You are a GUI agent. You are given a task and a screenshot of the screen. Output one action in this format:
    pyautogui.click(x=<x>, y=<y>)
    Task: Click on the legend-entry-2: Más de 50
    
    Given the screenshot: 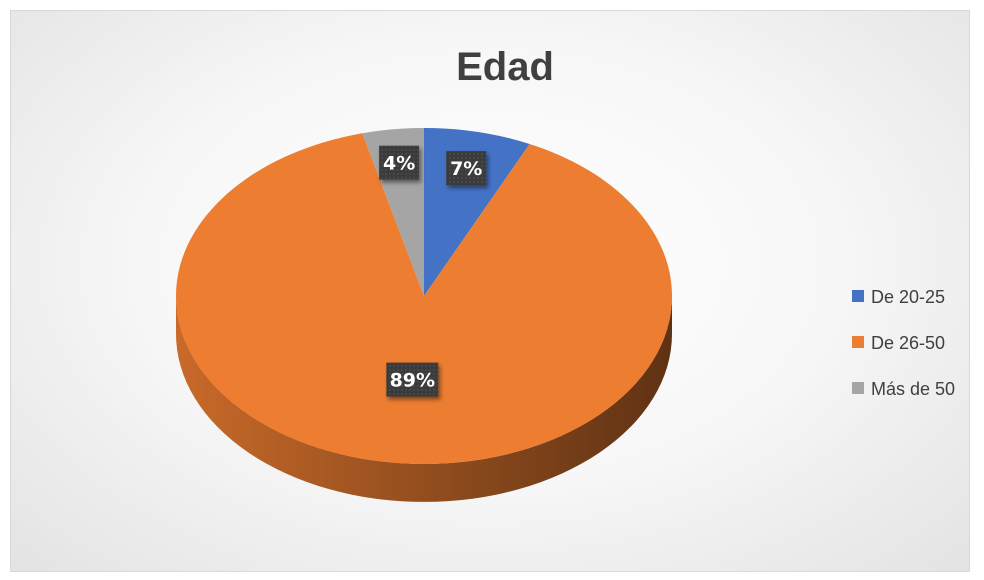 What is the action you would take?
    pyautogui.click(x=903, y=389)
    